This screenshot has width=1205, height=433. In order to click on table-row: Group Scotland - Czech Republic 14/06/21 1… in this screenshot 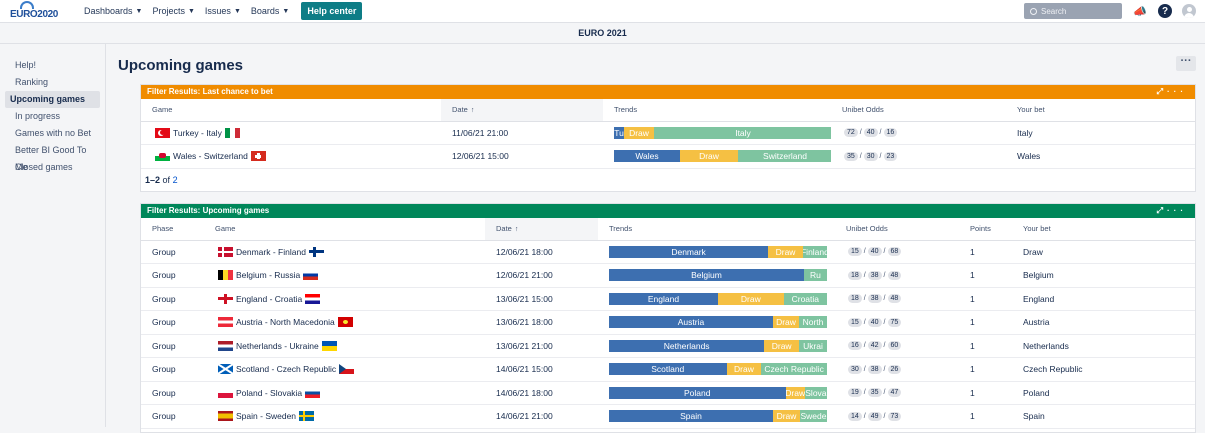, I will do `click(668, 369)`.